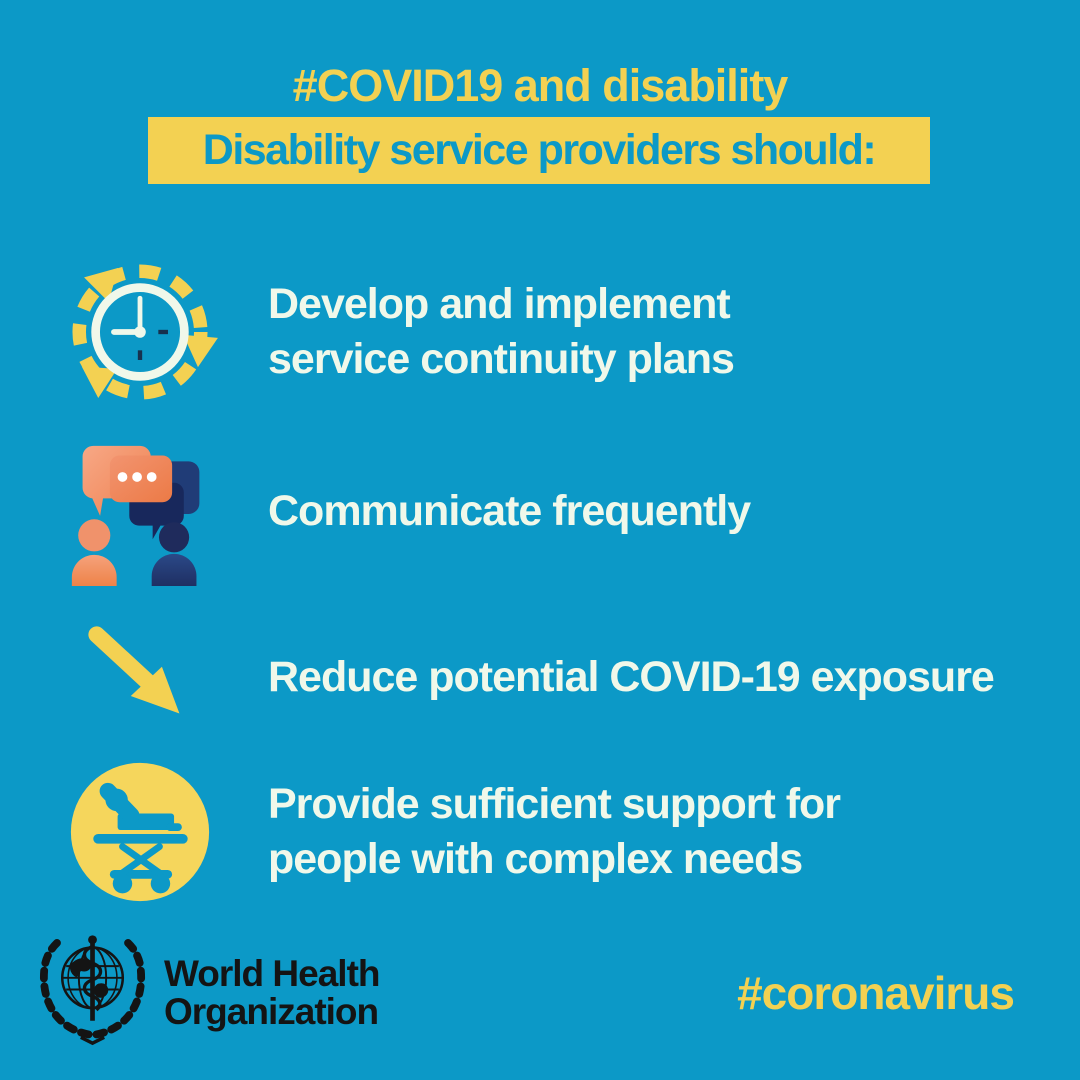  What do you see at coordinates (631, 677) in the screenshot?
I see `list-item-label: Reduce potential COVID-19 exposure` at bounding box center [631, 677].